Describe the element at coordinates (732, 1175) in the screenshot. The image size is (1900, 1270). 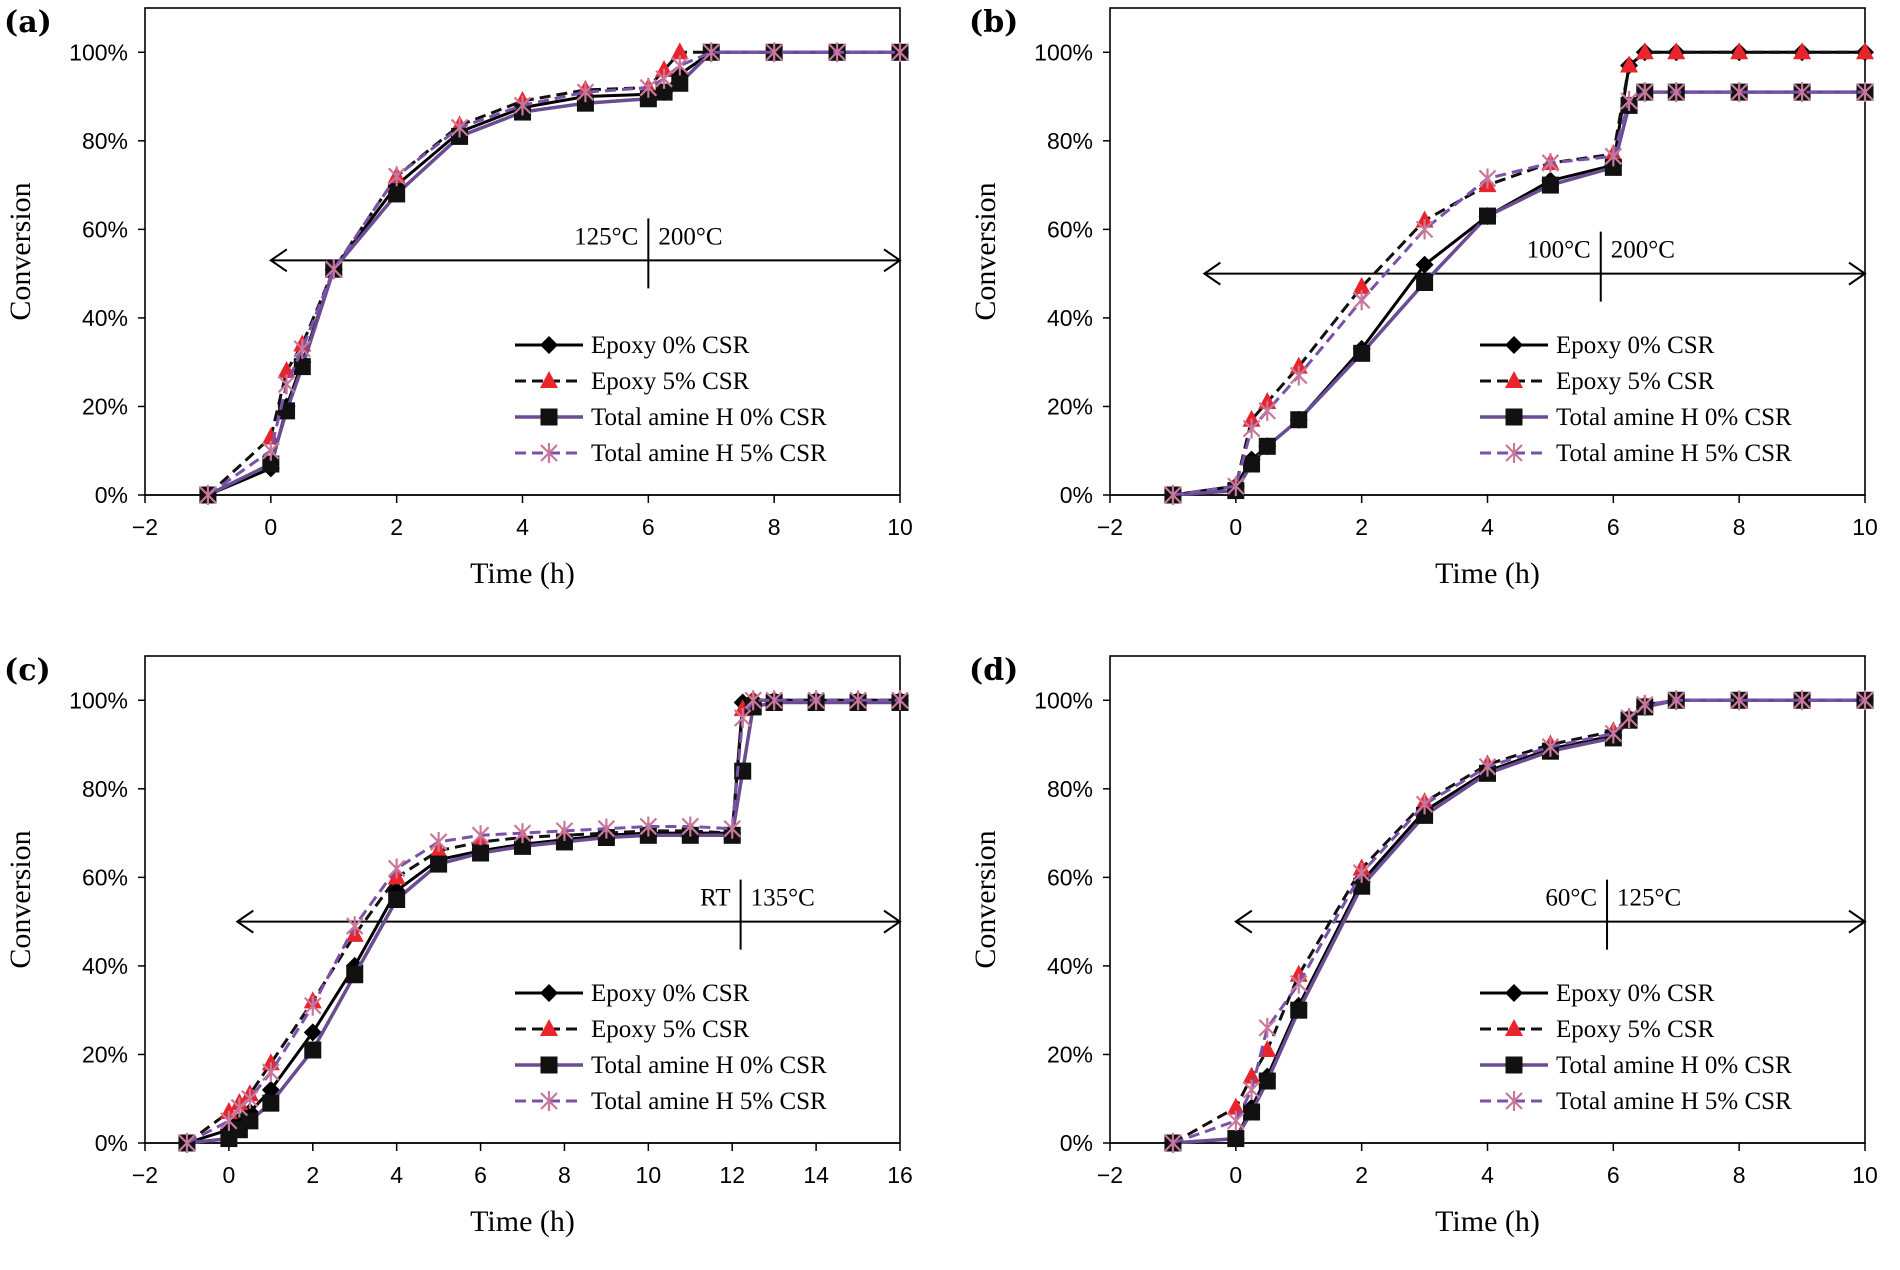
I see `x-tick-label: 12` at that location.